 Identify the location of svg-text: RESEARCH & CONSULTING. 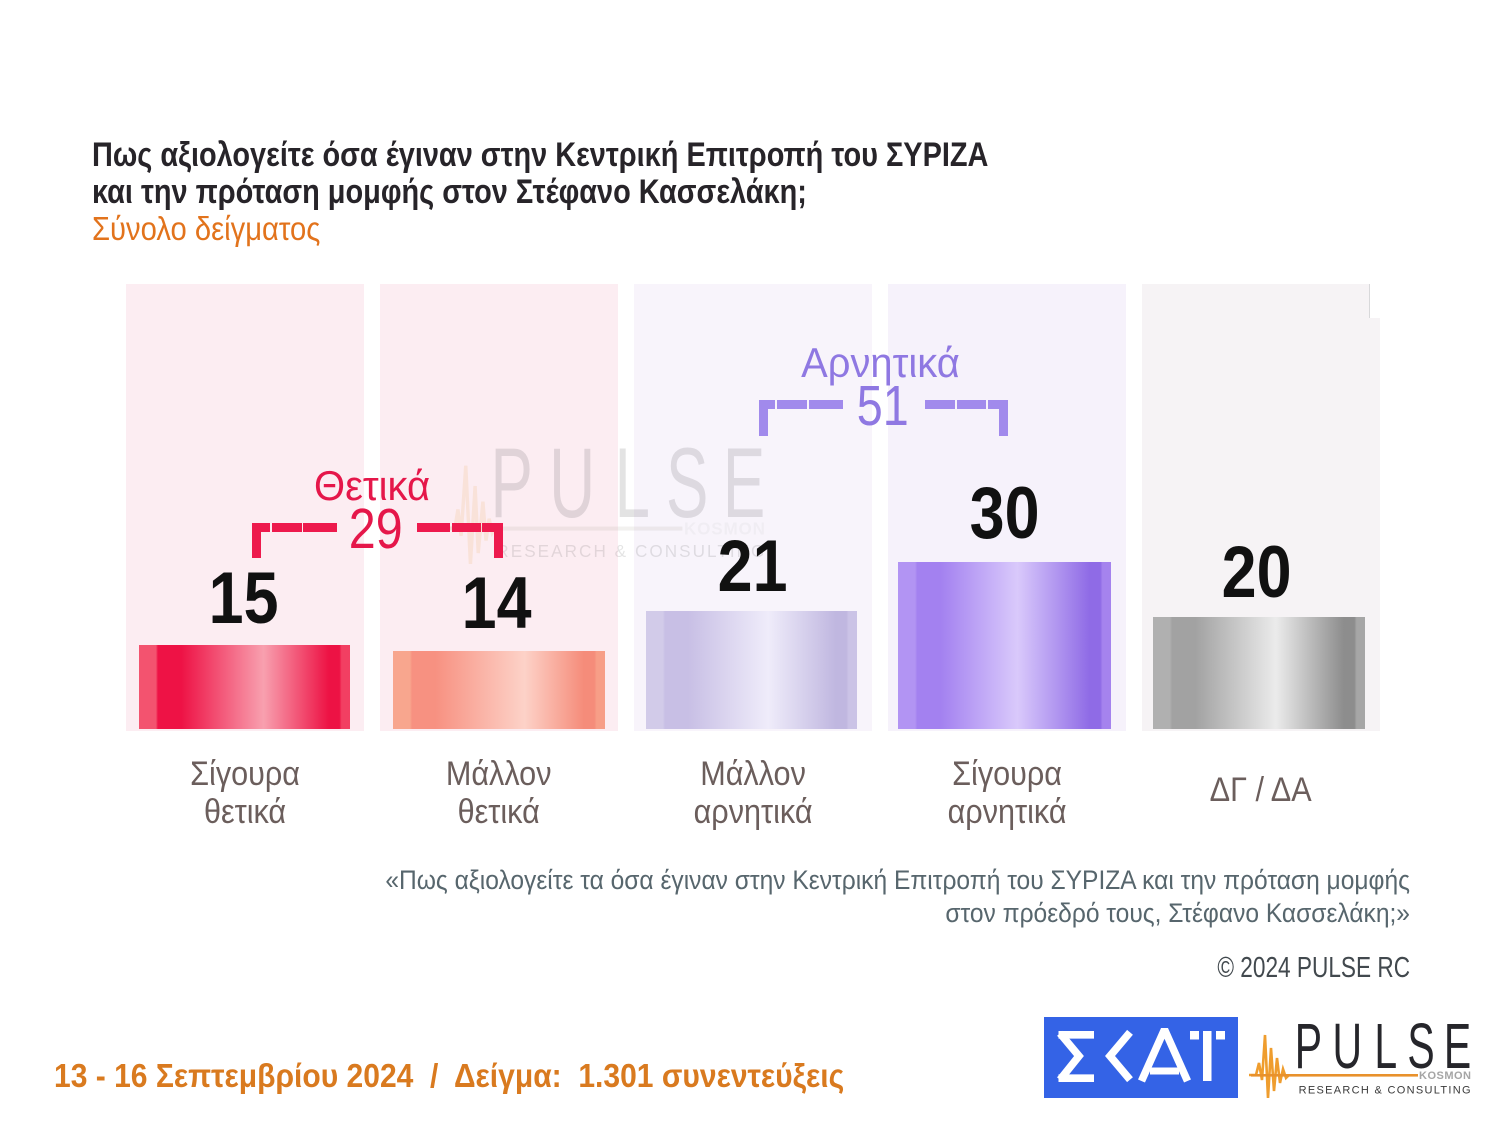
(1385, 1091).